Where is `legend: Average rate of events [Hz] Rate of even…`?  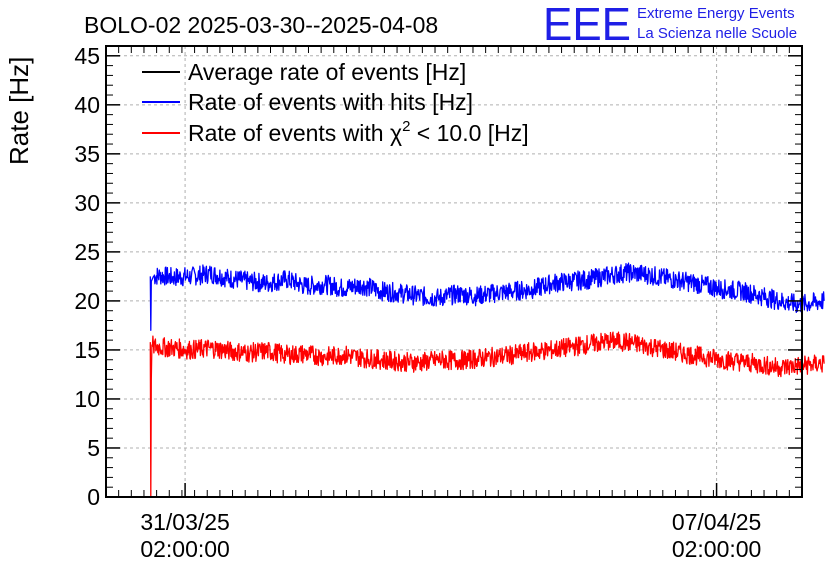
legend: Average rate of events [Hz] Rate of even… is located at coordinates (335, 102).